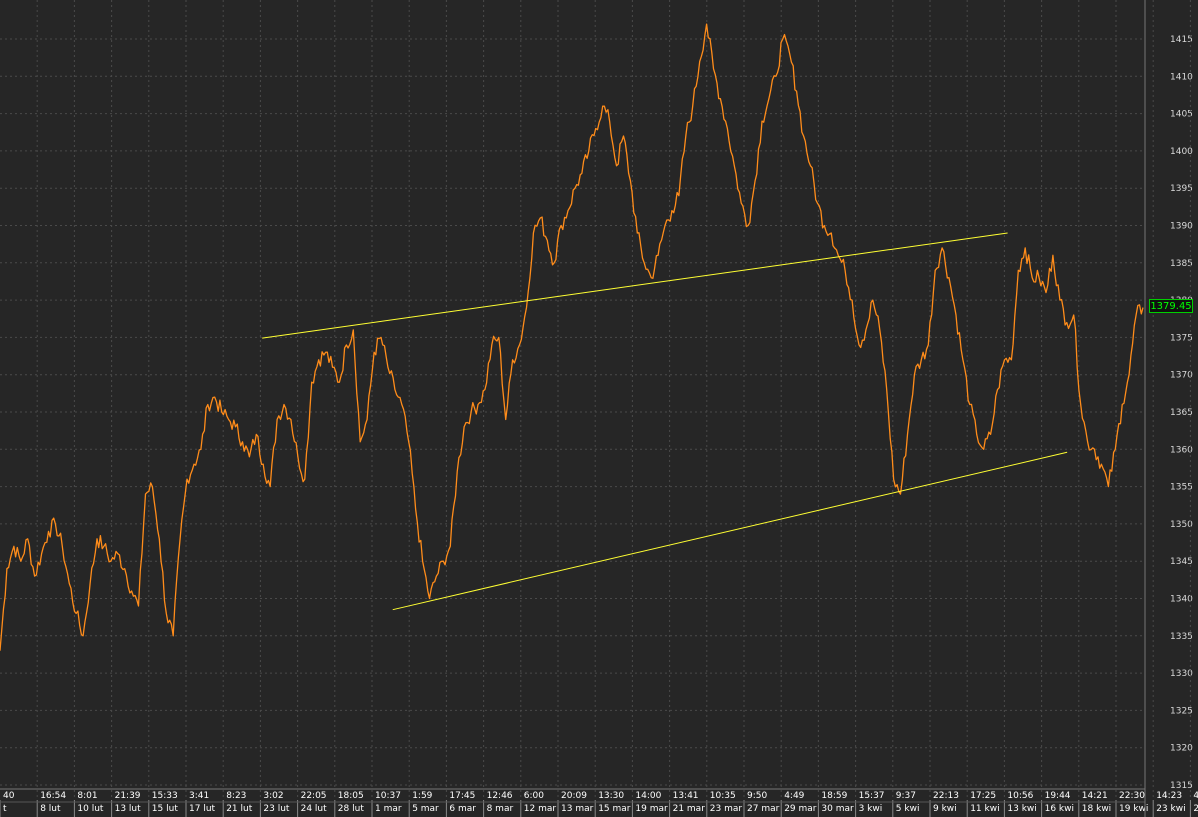 This screenshot has height=817, width=1198. I want to click on x-tick-date: 8 lut, so click(50, 809).